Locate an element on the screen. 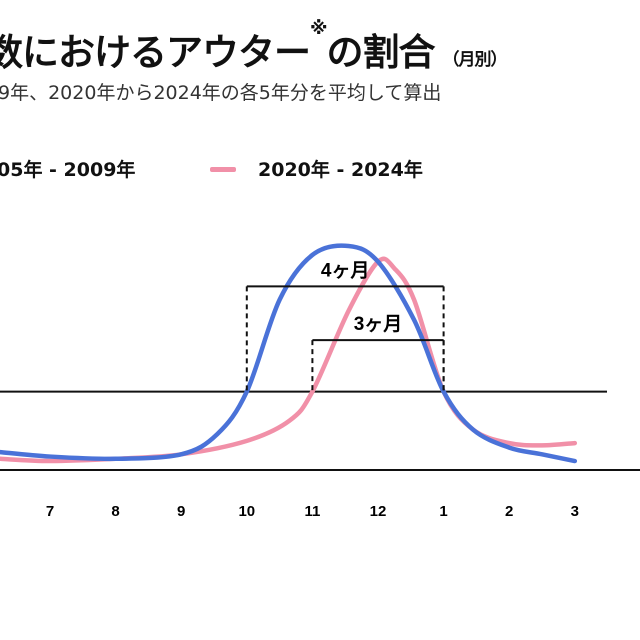  x-tick-label: 8 is located at coordinates (115, 511).